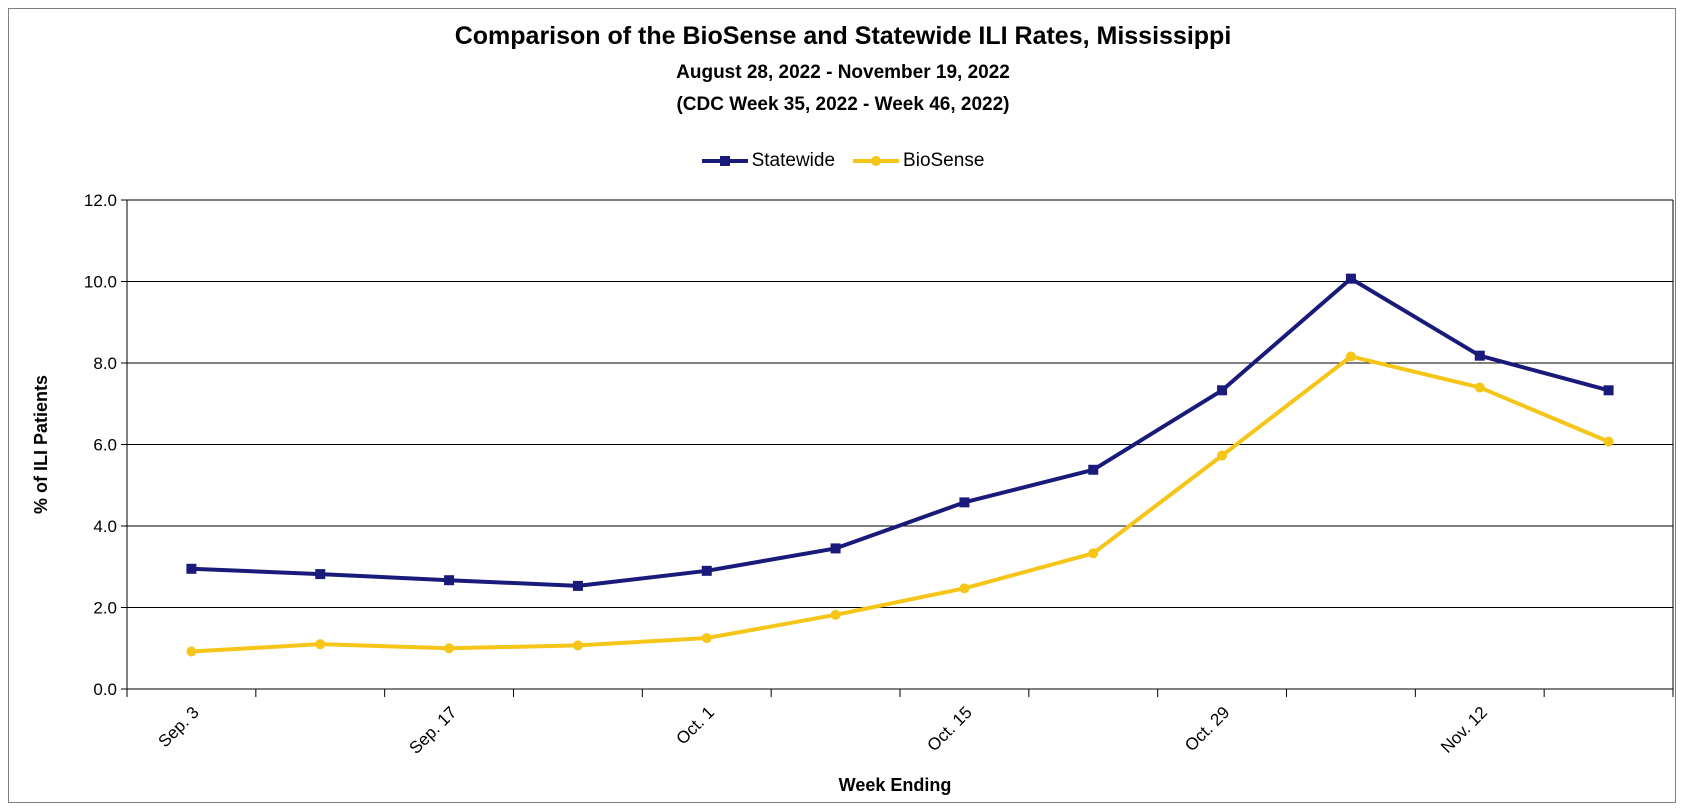  What do you see at coordinates (876, 161) in the screenshot?
I see `legend-swatch-biosense` at bounding box center [876, 161].